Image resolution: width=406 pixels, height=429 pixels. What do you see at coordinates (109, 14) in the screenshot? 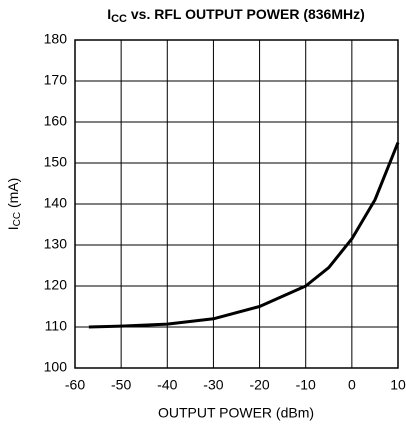
I see `title-main: I` at bounding box center [109, 14].